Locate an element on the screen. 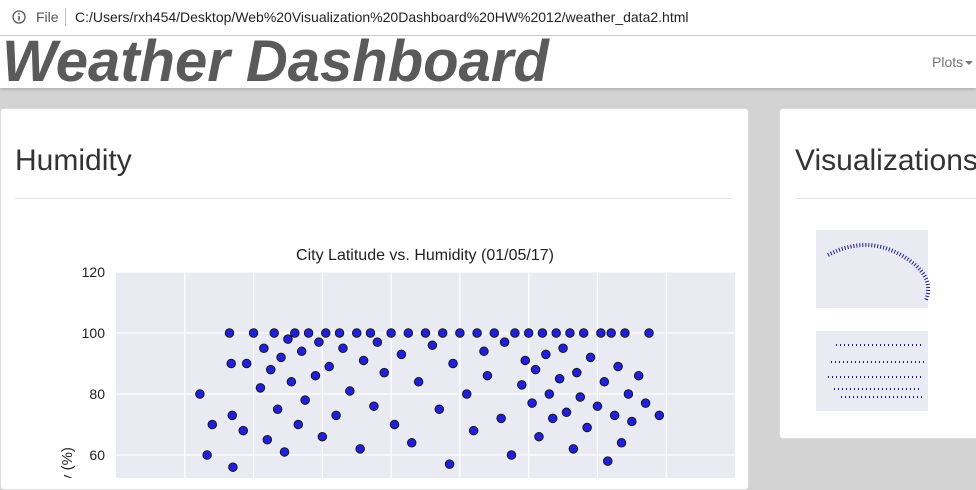 This screenshot has height=490, width=976. navbar: Weather Dashboard Plots is located at coordinates (488, 61).